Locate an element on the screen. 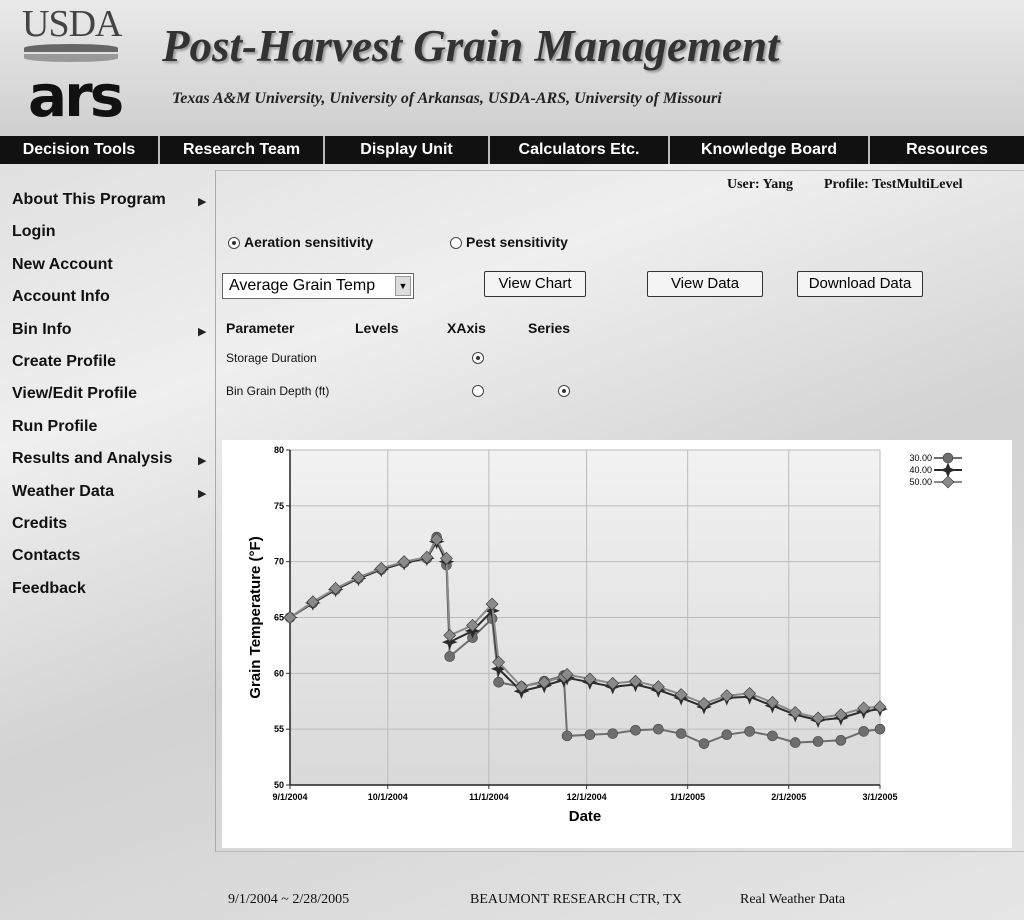  sidebar-link: View/Edit Profile is located at coordinates (75, 394).